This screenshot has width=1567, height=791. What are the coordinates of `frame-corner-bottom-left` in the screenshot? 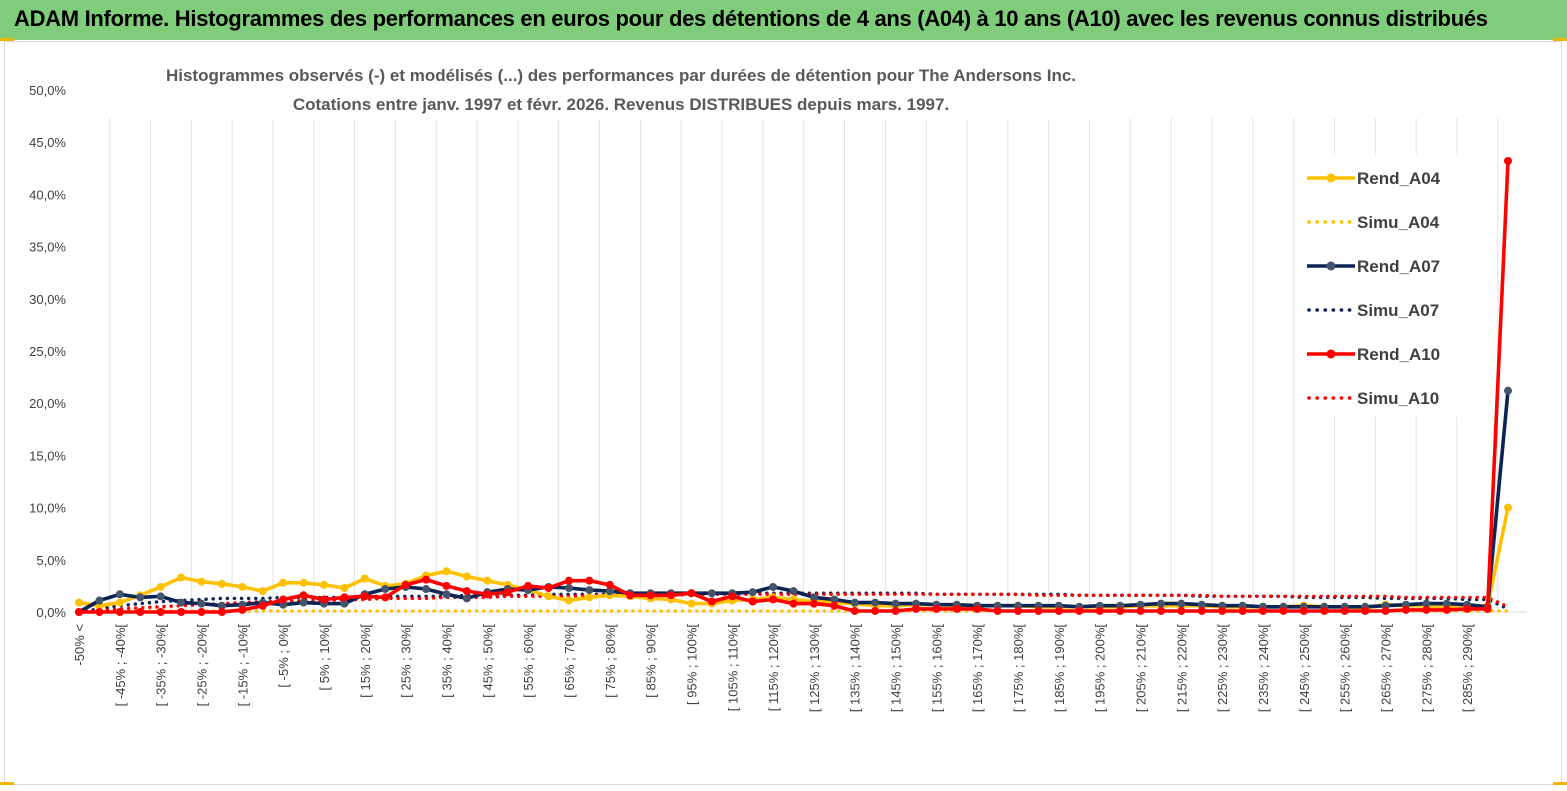 It's located at (7, 783).